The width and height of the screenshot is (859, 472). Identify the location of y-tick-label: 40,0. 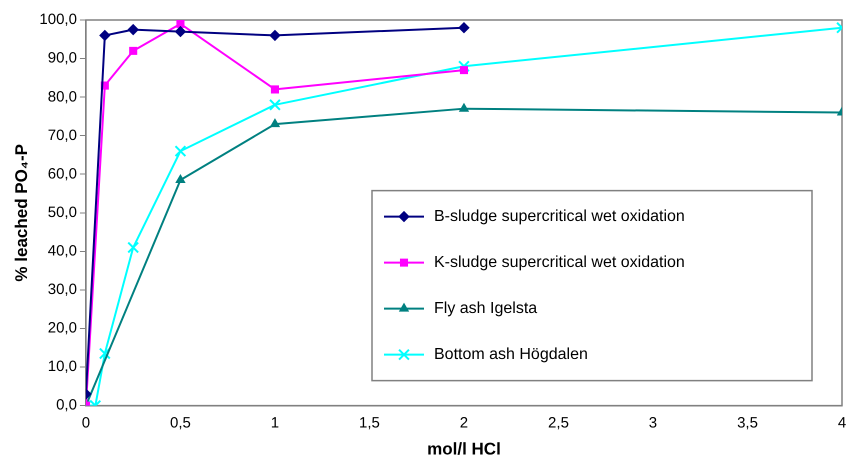
(62, 251).